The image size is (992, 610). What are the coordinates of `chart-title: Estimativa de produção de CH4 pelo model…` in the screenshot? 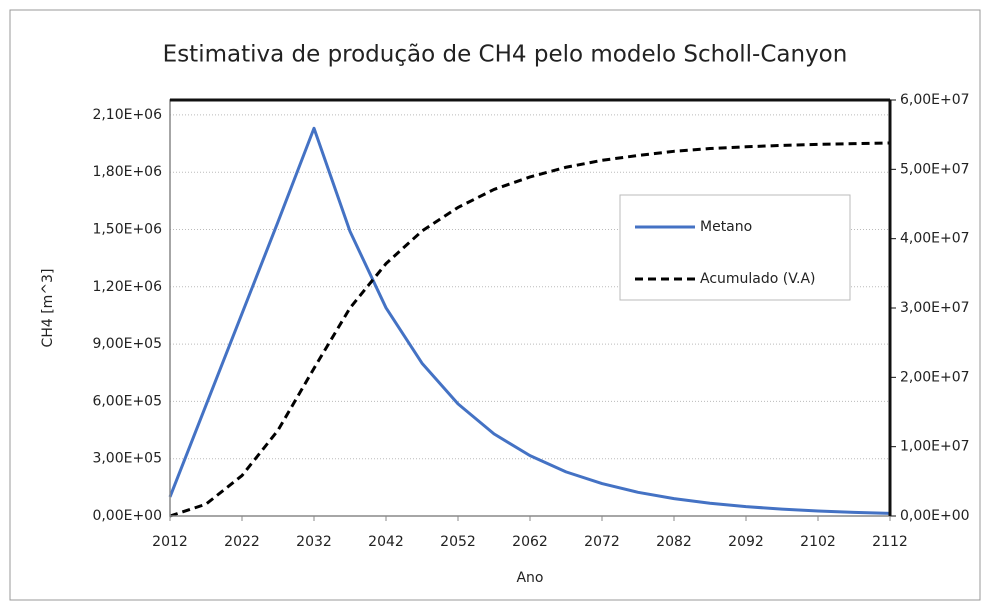 It's located at (505, 55).